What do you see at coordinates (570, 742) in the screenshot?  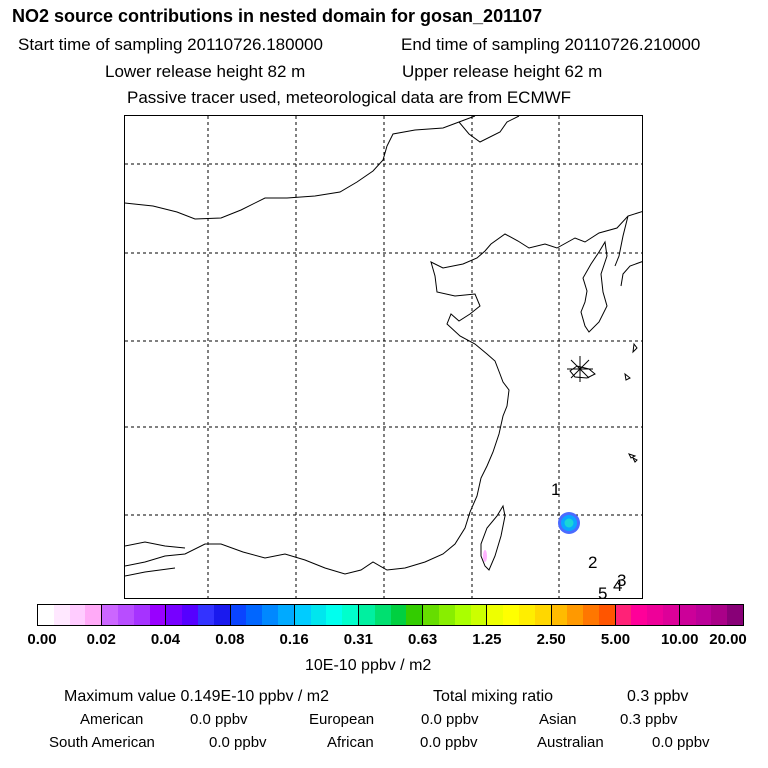 I see `region-australian-name: Australian` at bounding box center [570, 742].